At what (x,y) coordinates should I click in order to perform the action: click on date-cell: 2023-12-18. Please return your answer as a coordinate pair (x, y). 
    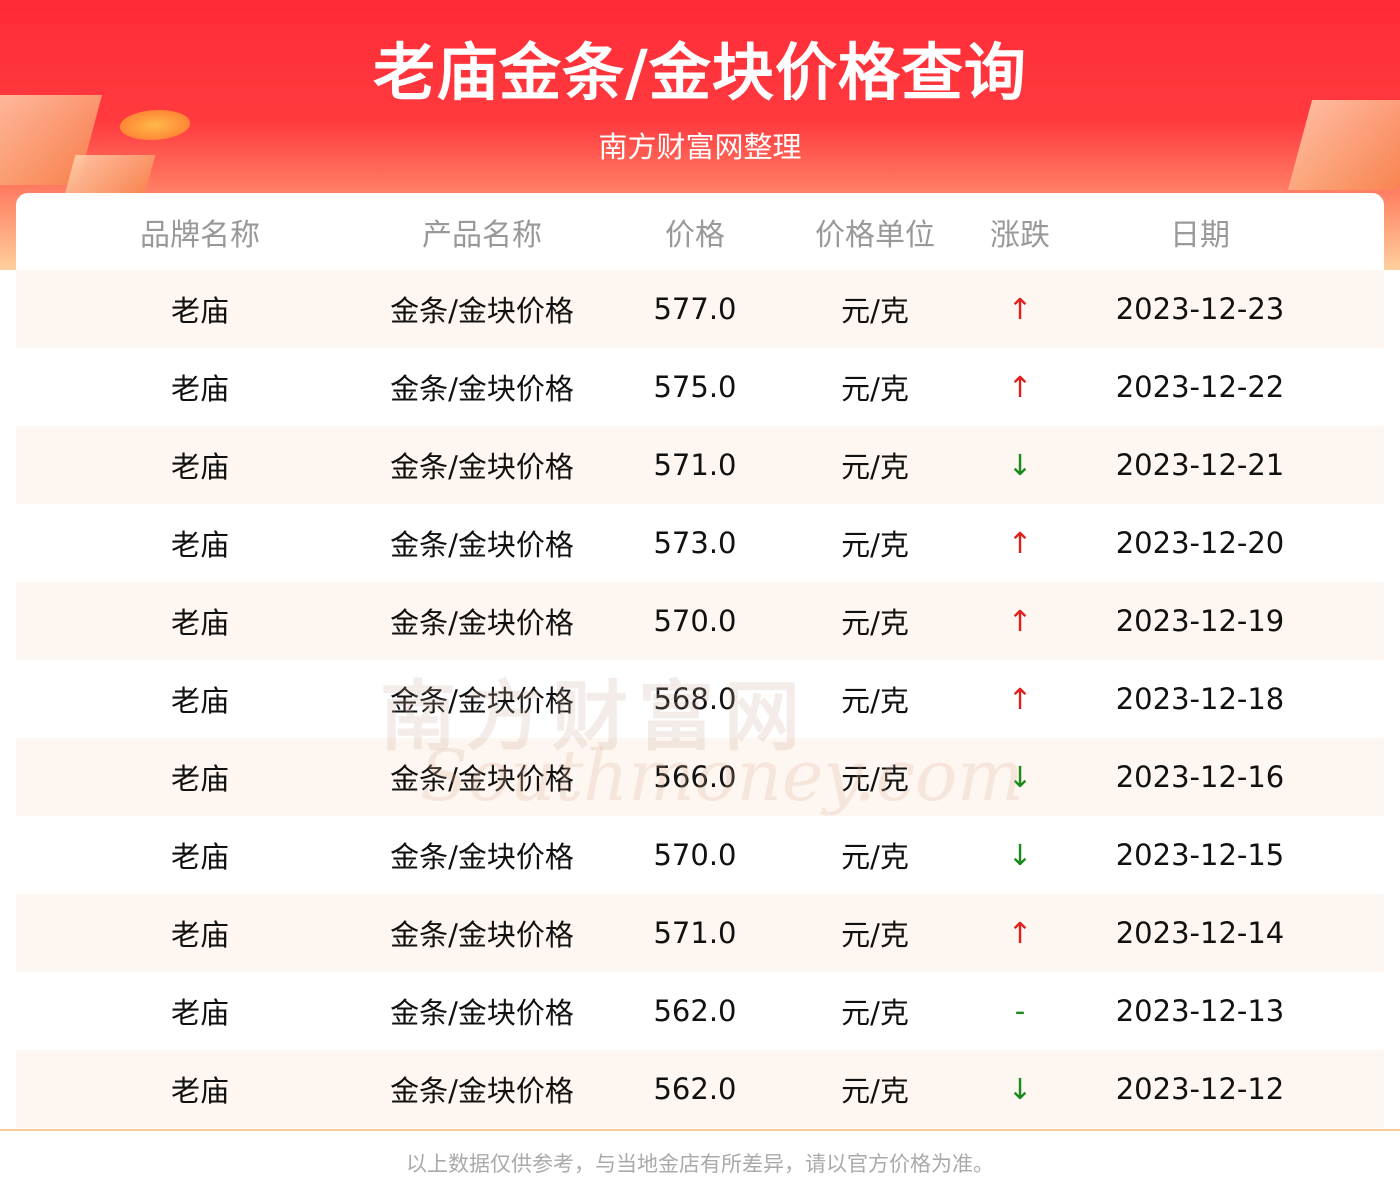
    Looking at the image, I should click on (1200, 699).